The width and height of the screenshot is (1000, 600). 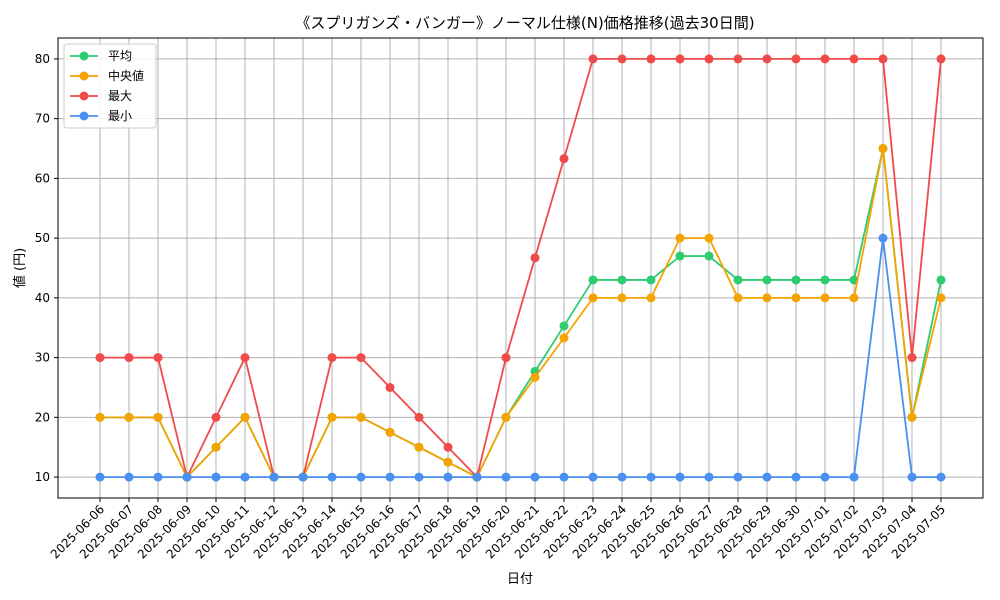 I want to click on legend-label: 平均, so click(x=120, y=56).